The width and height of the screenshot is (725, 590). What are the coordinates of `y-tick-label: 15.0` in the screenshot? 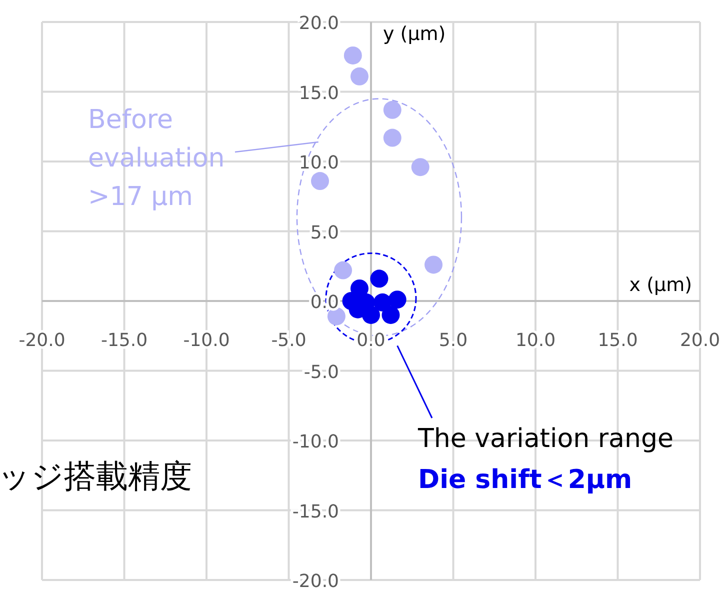 It's located at (318, 93).